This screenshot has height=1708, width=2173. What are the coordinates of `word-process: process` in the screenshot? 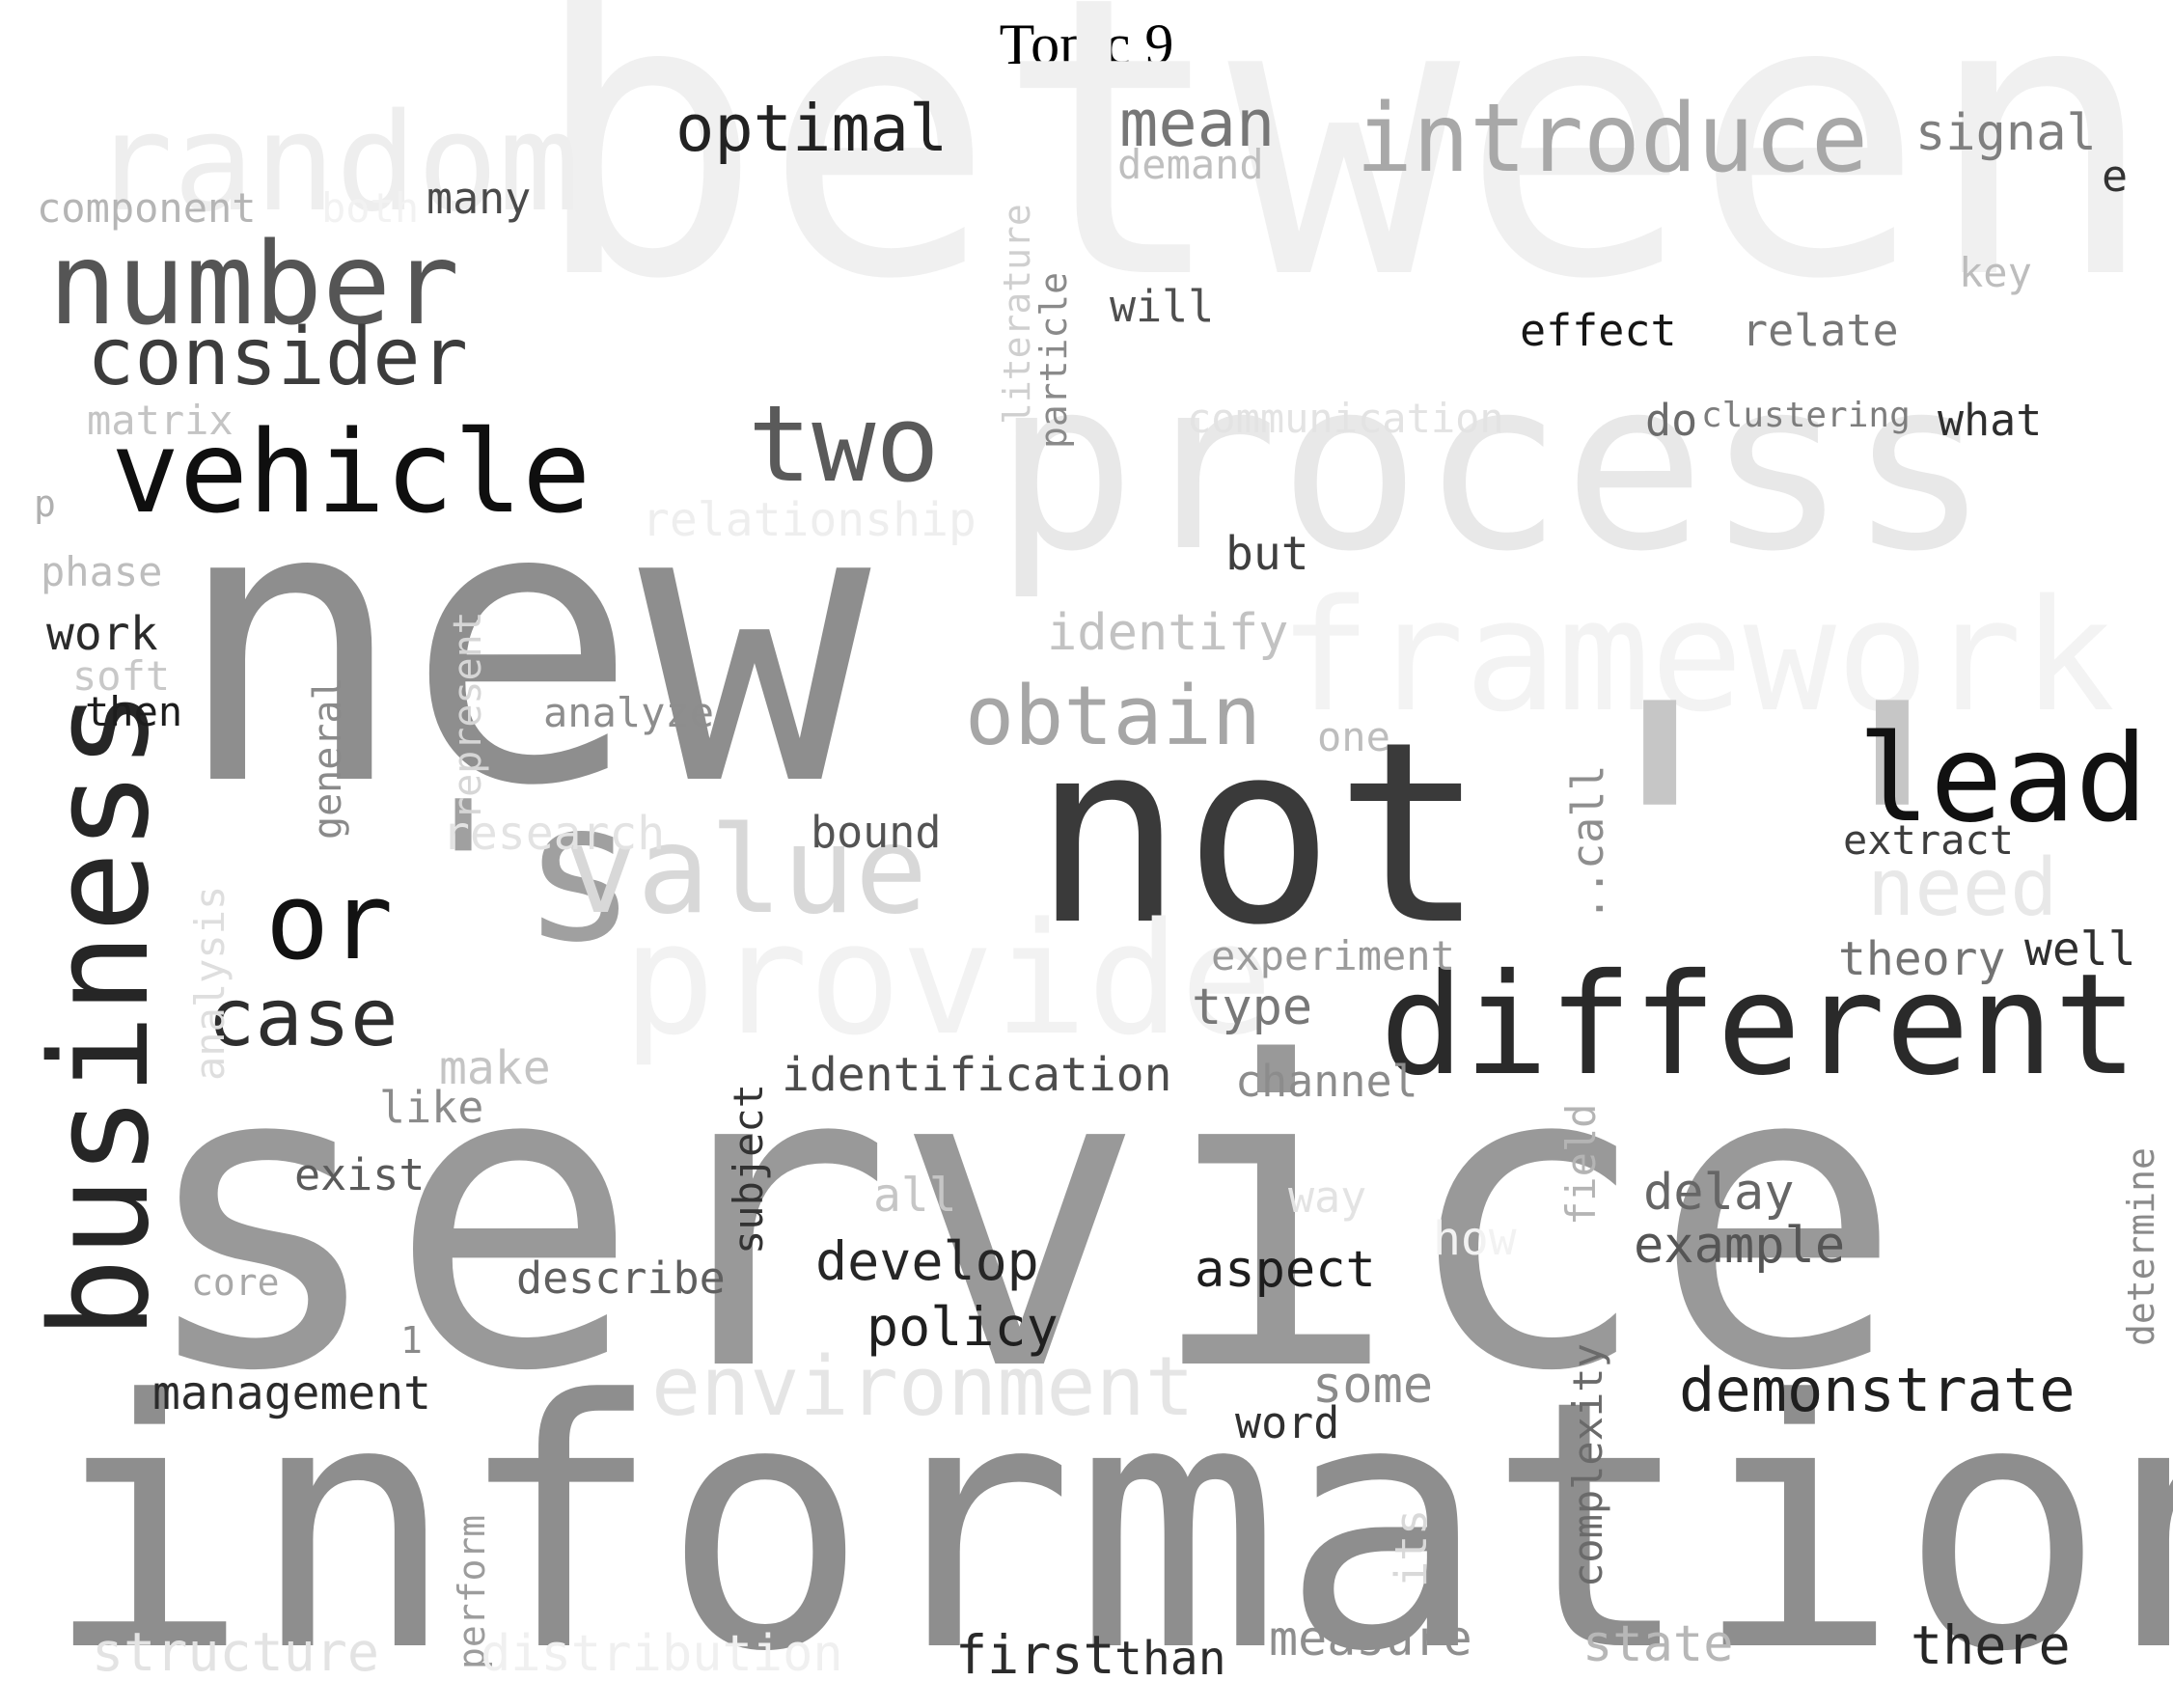 It's located at (1493, 465).